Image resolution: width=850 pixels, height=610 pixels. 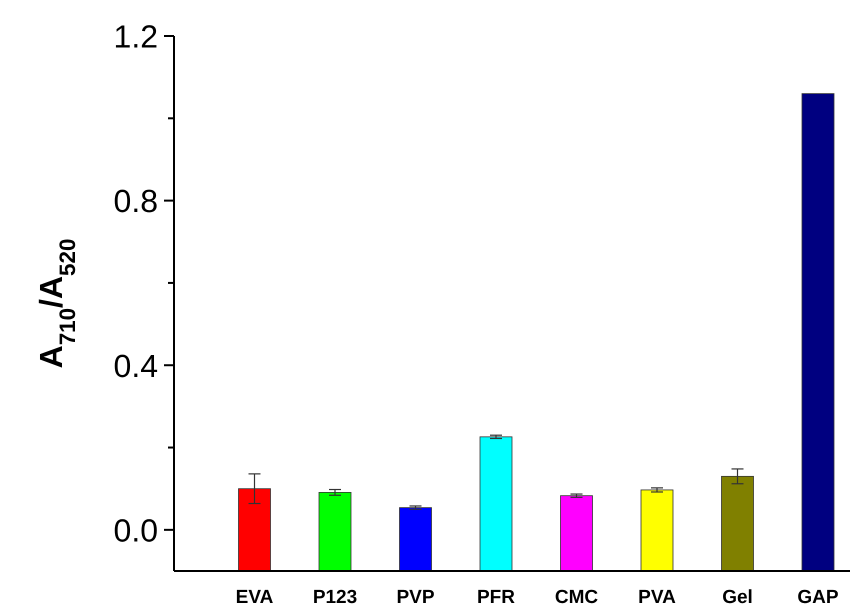 I want to click on x-tick-label: CMC, so click(x=576, y=597).